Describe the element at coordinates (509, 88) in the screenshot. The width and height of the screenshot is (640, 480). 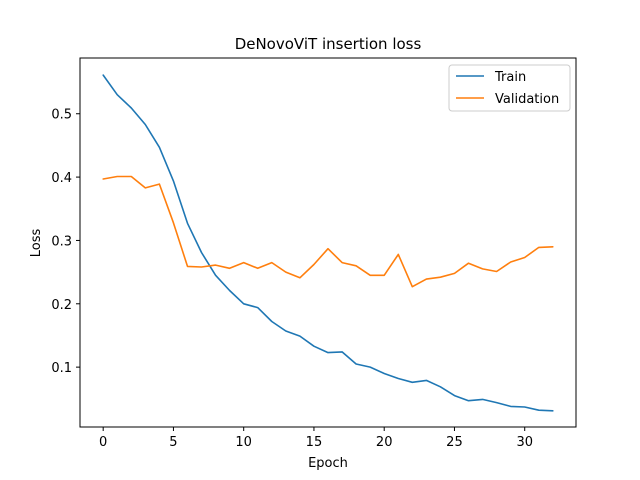
I see `legend: Train Validation` at that location.